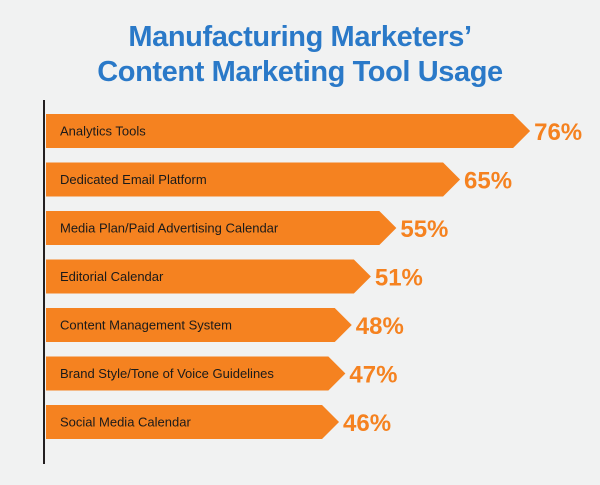 The image size is (600, 485). I want to click on chart-title-line-1: Manufacturing Marketers’, so click(300, 37).